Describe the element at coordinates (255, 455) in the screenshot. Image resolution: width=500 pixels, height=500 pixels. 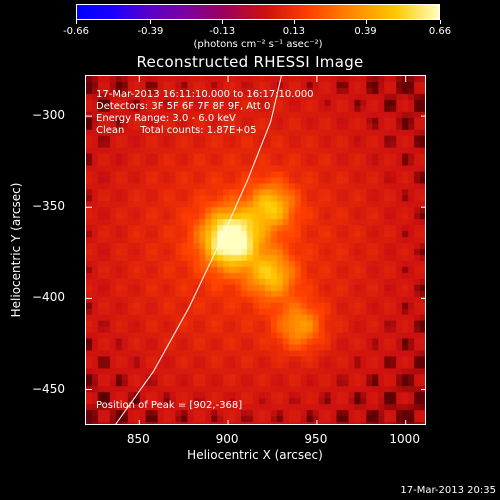
I see `x-axis-label: Heliocentric X (arcsec)` at that location.